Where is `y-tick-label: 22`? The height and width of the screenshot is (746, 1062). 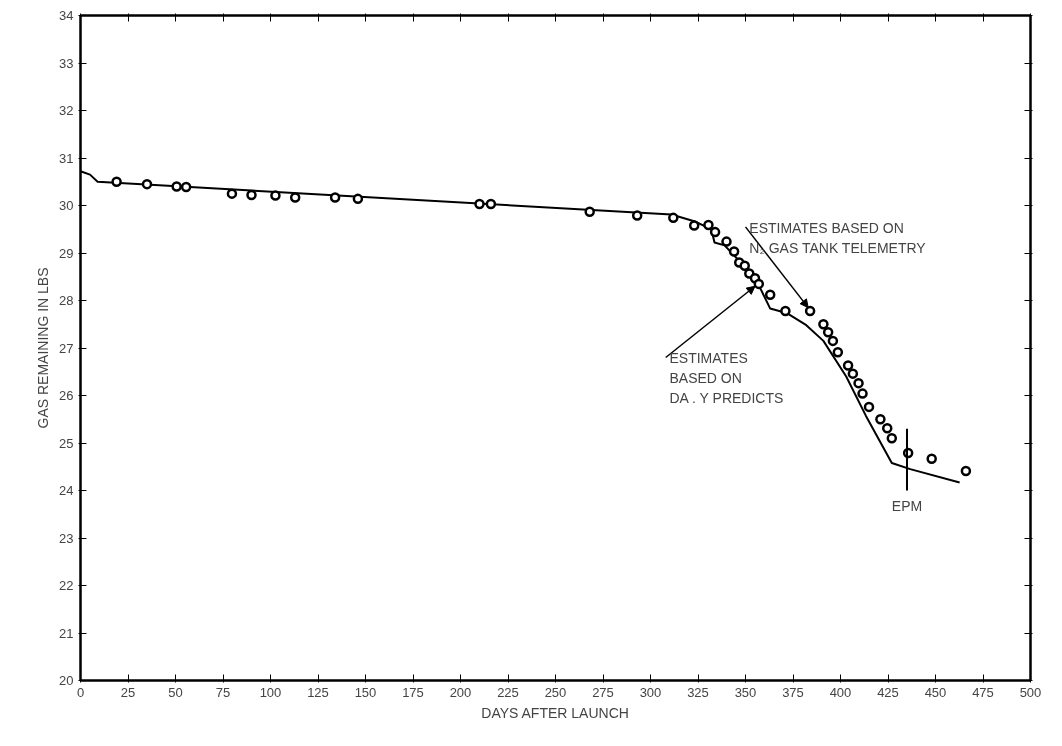
y-tick-label: 22 is located at coordinates (66, 585).